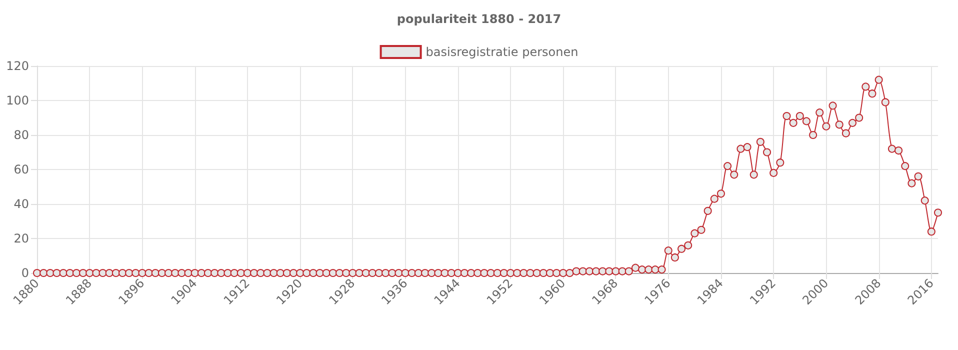 This screenshot has width=958, height=350. Describe the element at coordinates (17, 66) in the screenshot. I see `y-tick-label: 120` at that location.